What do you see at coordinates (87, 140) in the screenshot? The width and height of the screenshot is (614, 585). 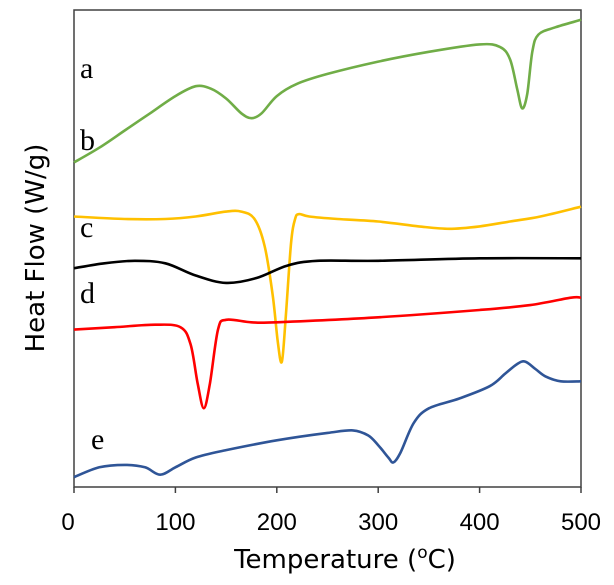 I see `series-label-b: b` at bounding box center [87, 140].